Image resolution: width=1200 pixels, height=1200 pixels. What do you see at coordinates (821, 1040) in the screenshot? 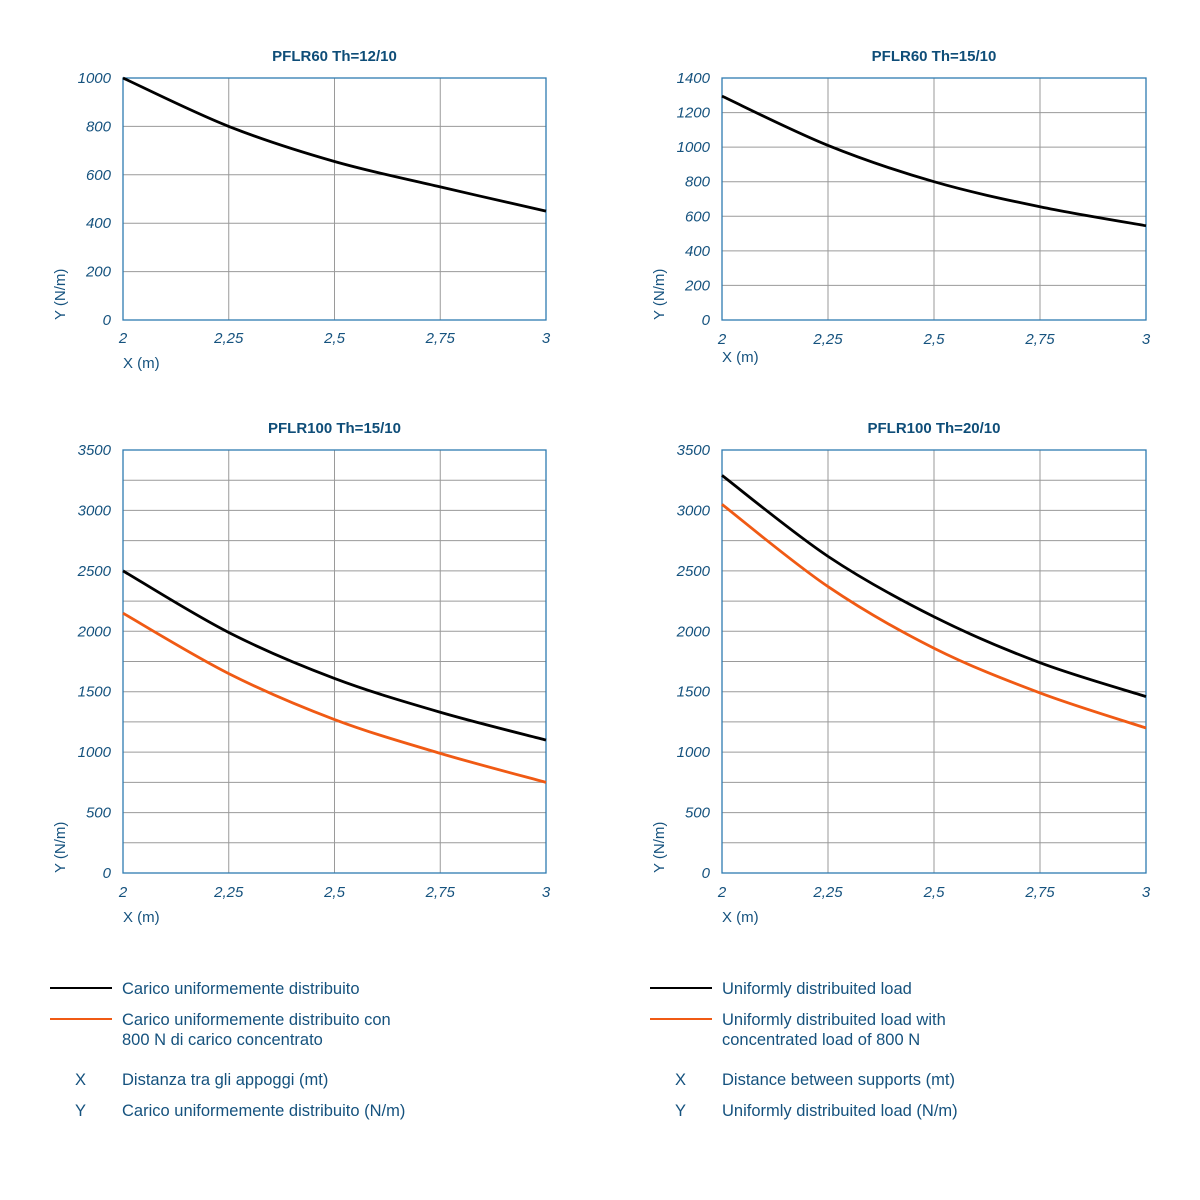
I see `legend-concentrated-line2: concentrated load of 800 N` at bounding box center [821, 1040].